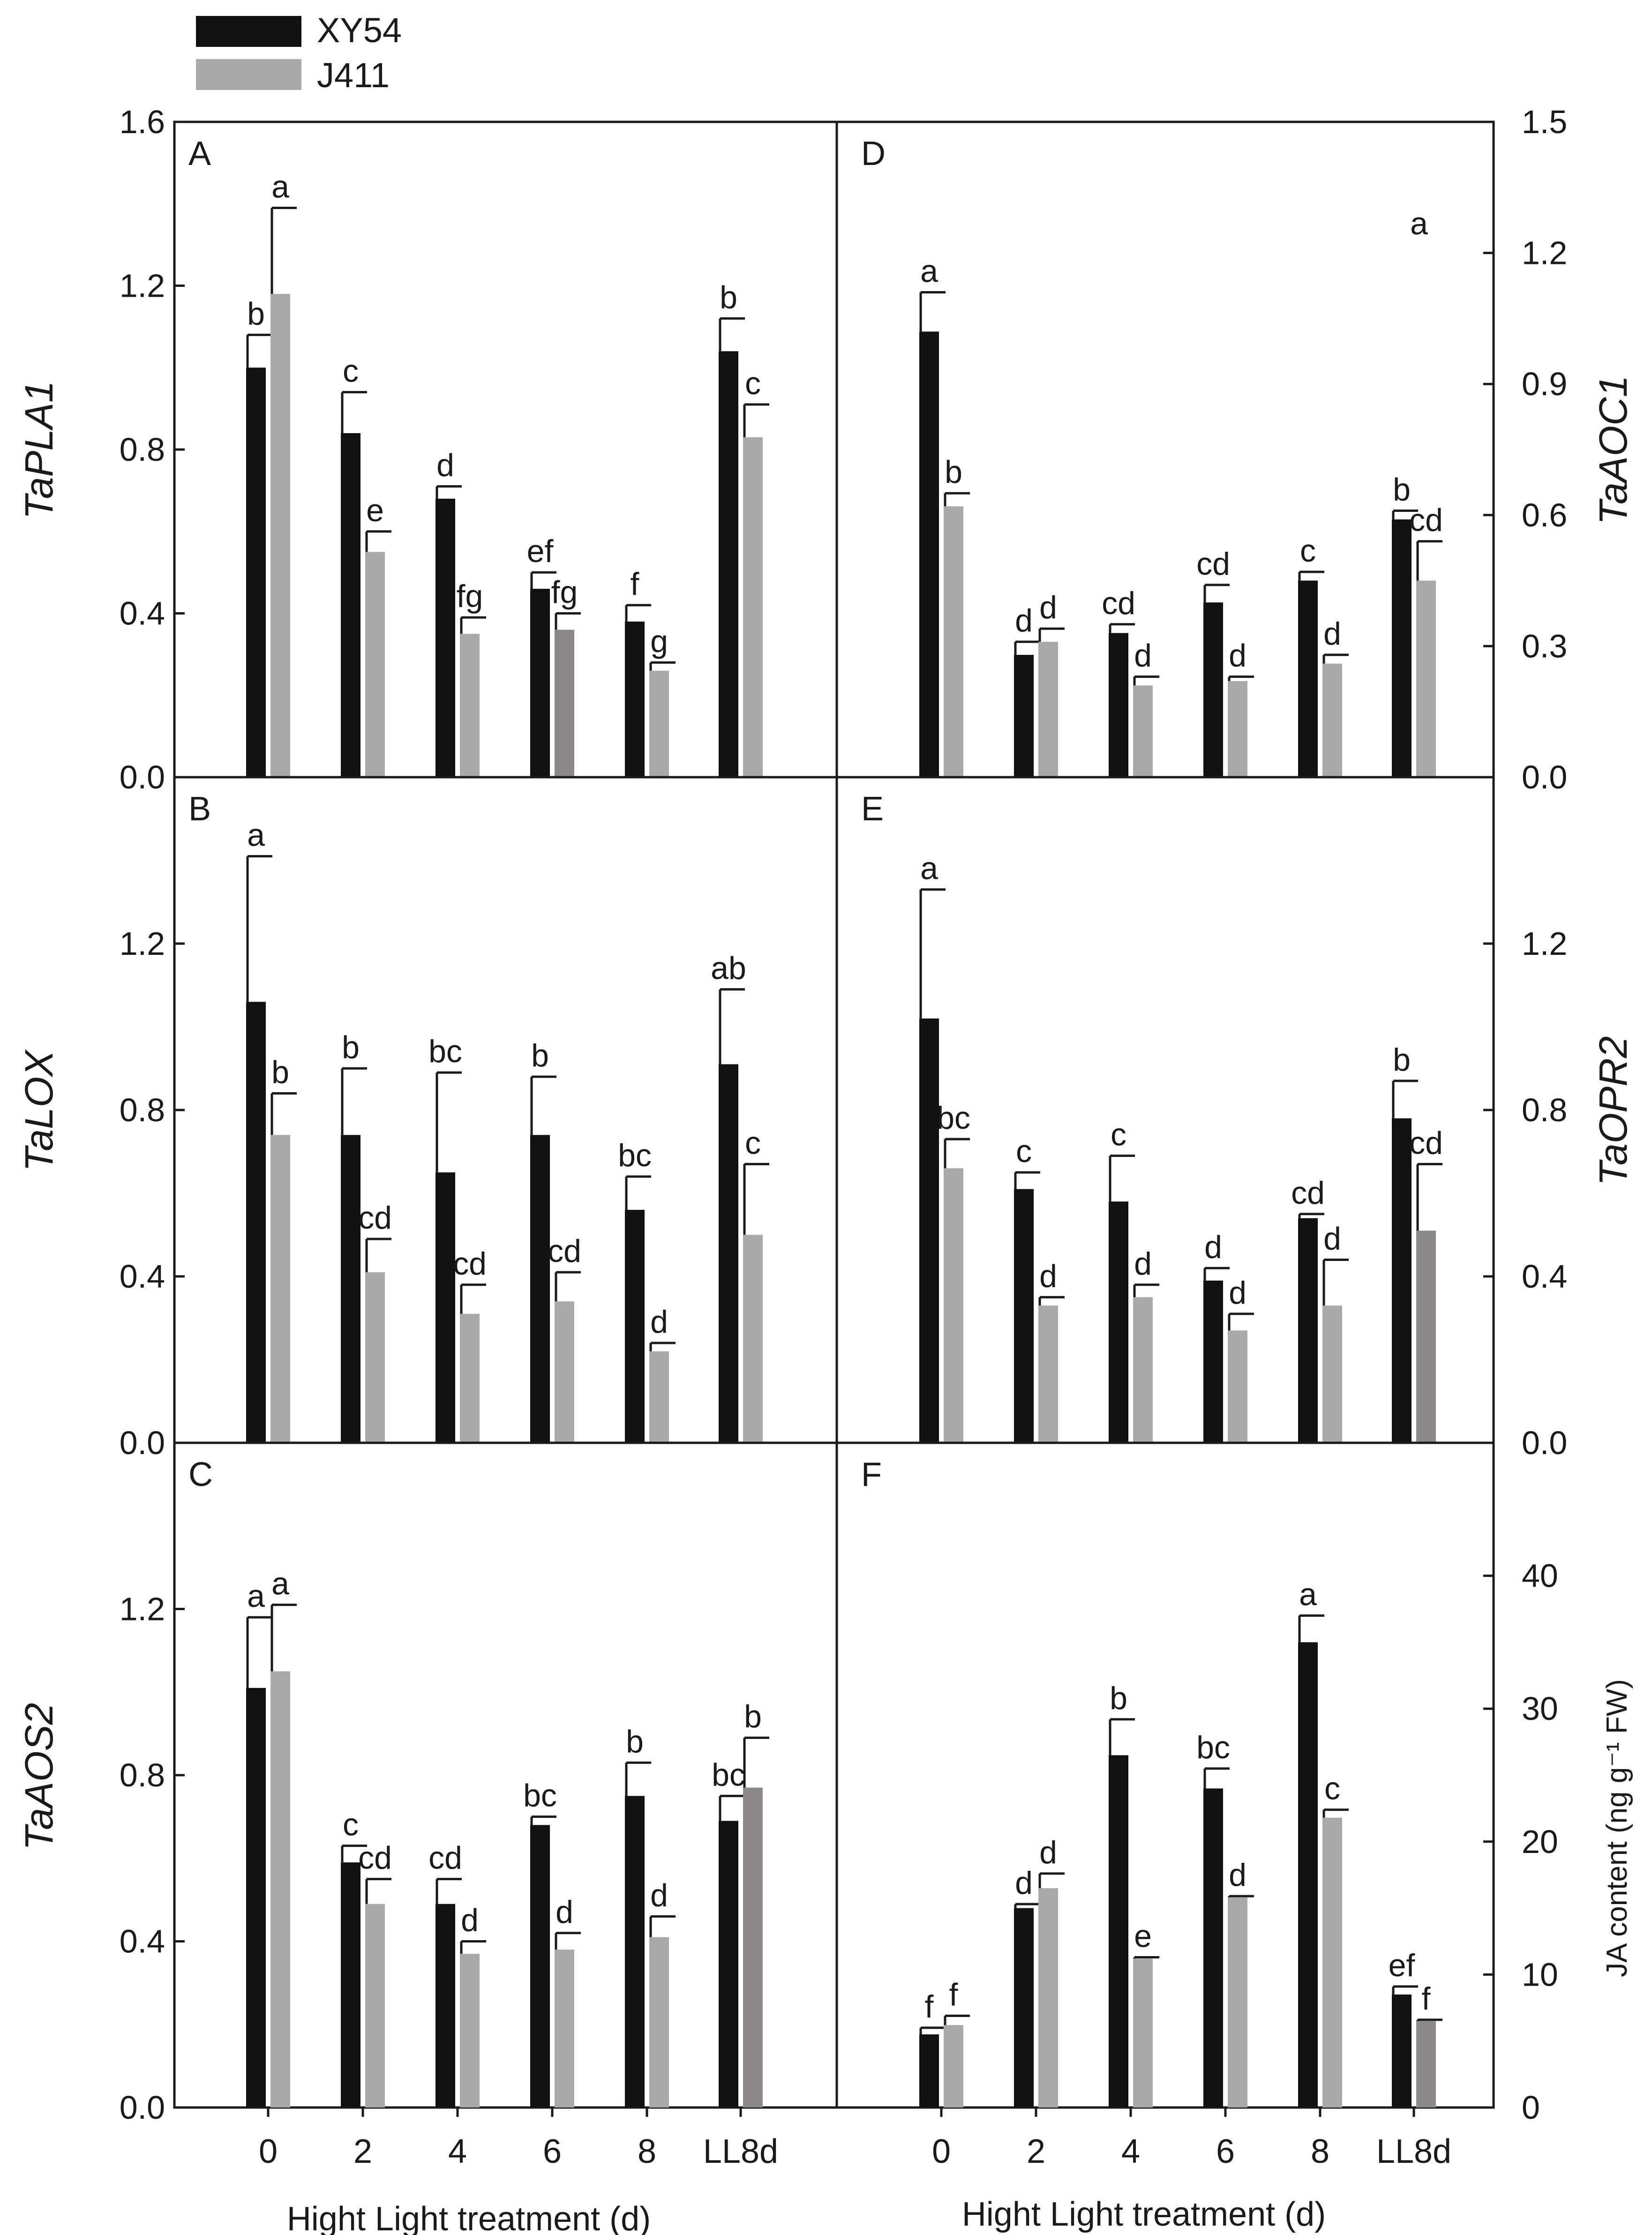 The height and width of the screenshot is (2235, 1652). I want to click on x-tick-label: 0, so click(268, 2151).